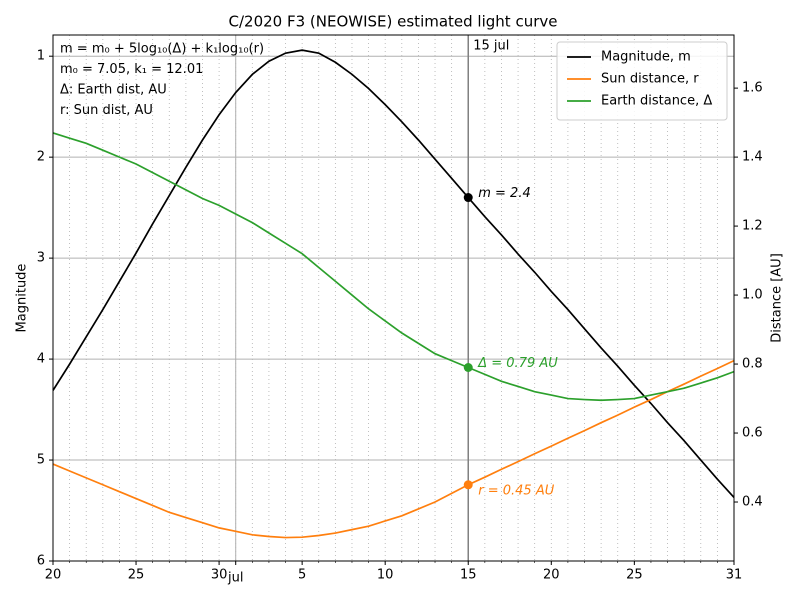  I want to click on marker-label: m = 2.4, so click(504, 193).